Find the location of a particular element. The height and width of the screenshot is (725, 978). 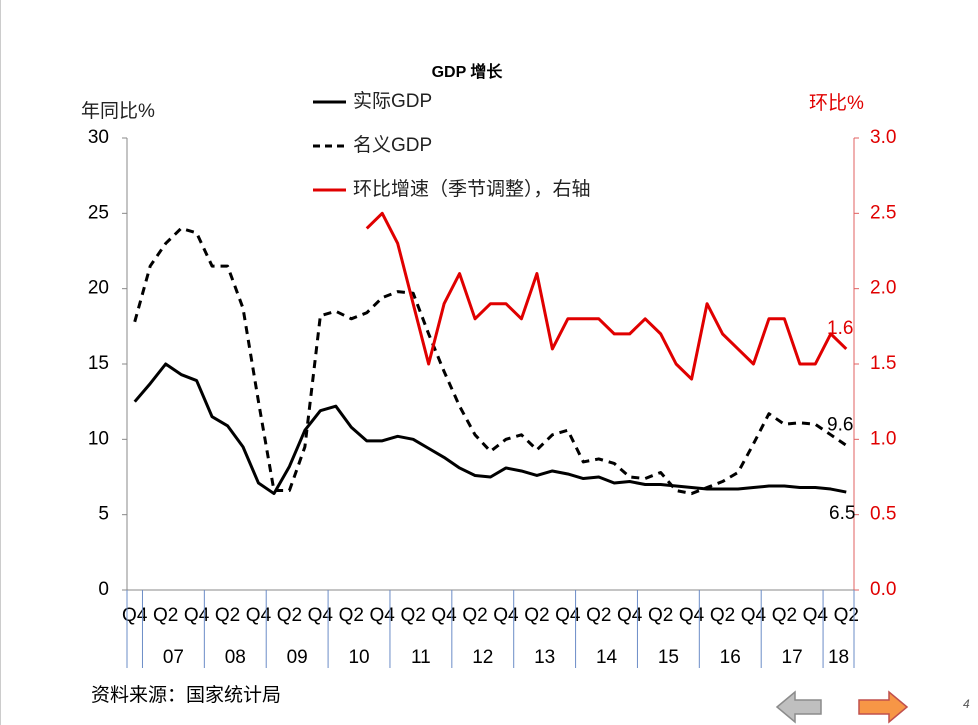

page-number: 4 is located at coordinates (966, 704).